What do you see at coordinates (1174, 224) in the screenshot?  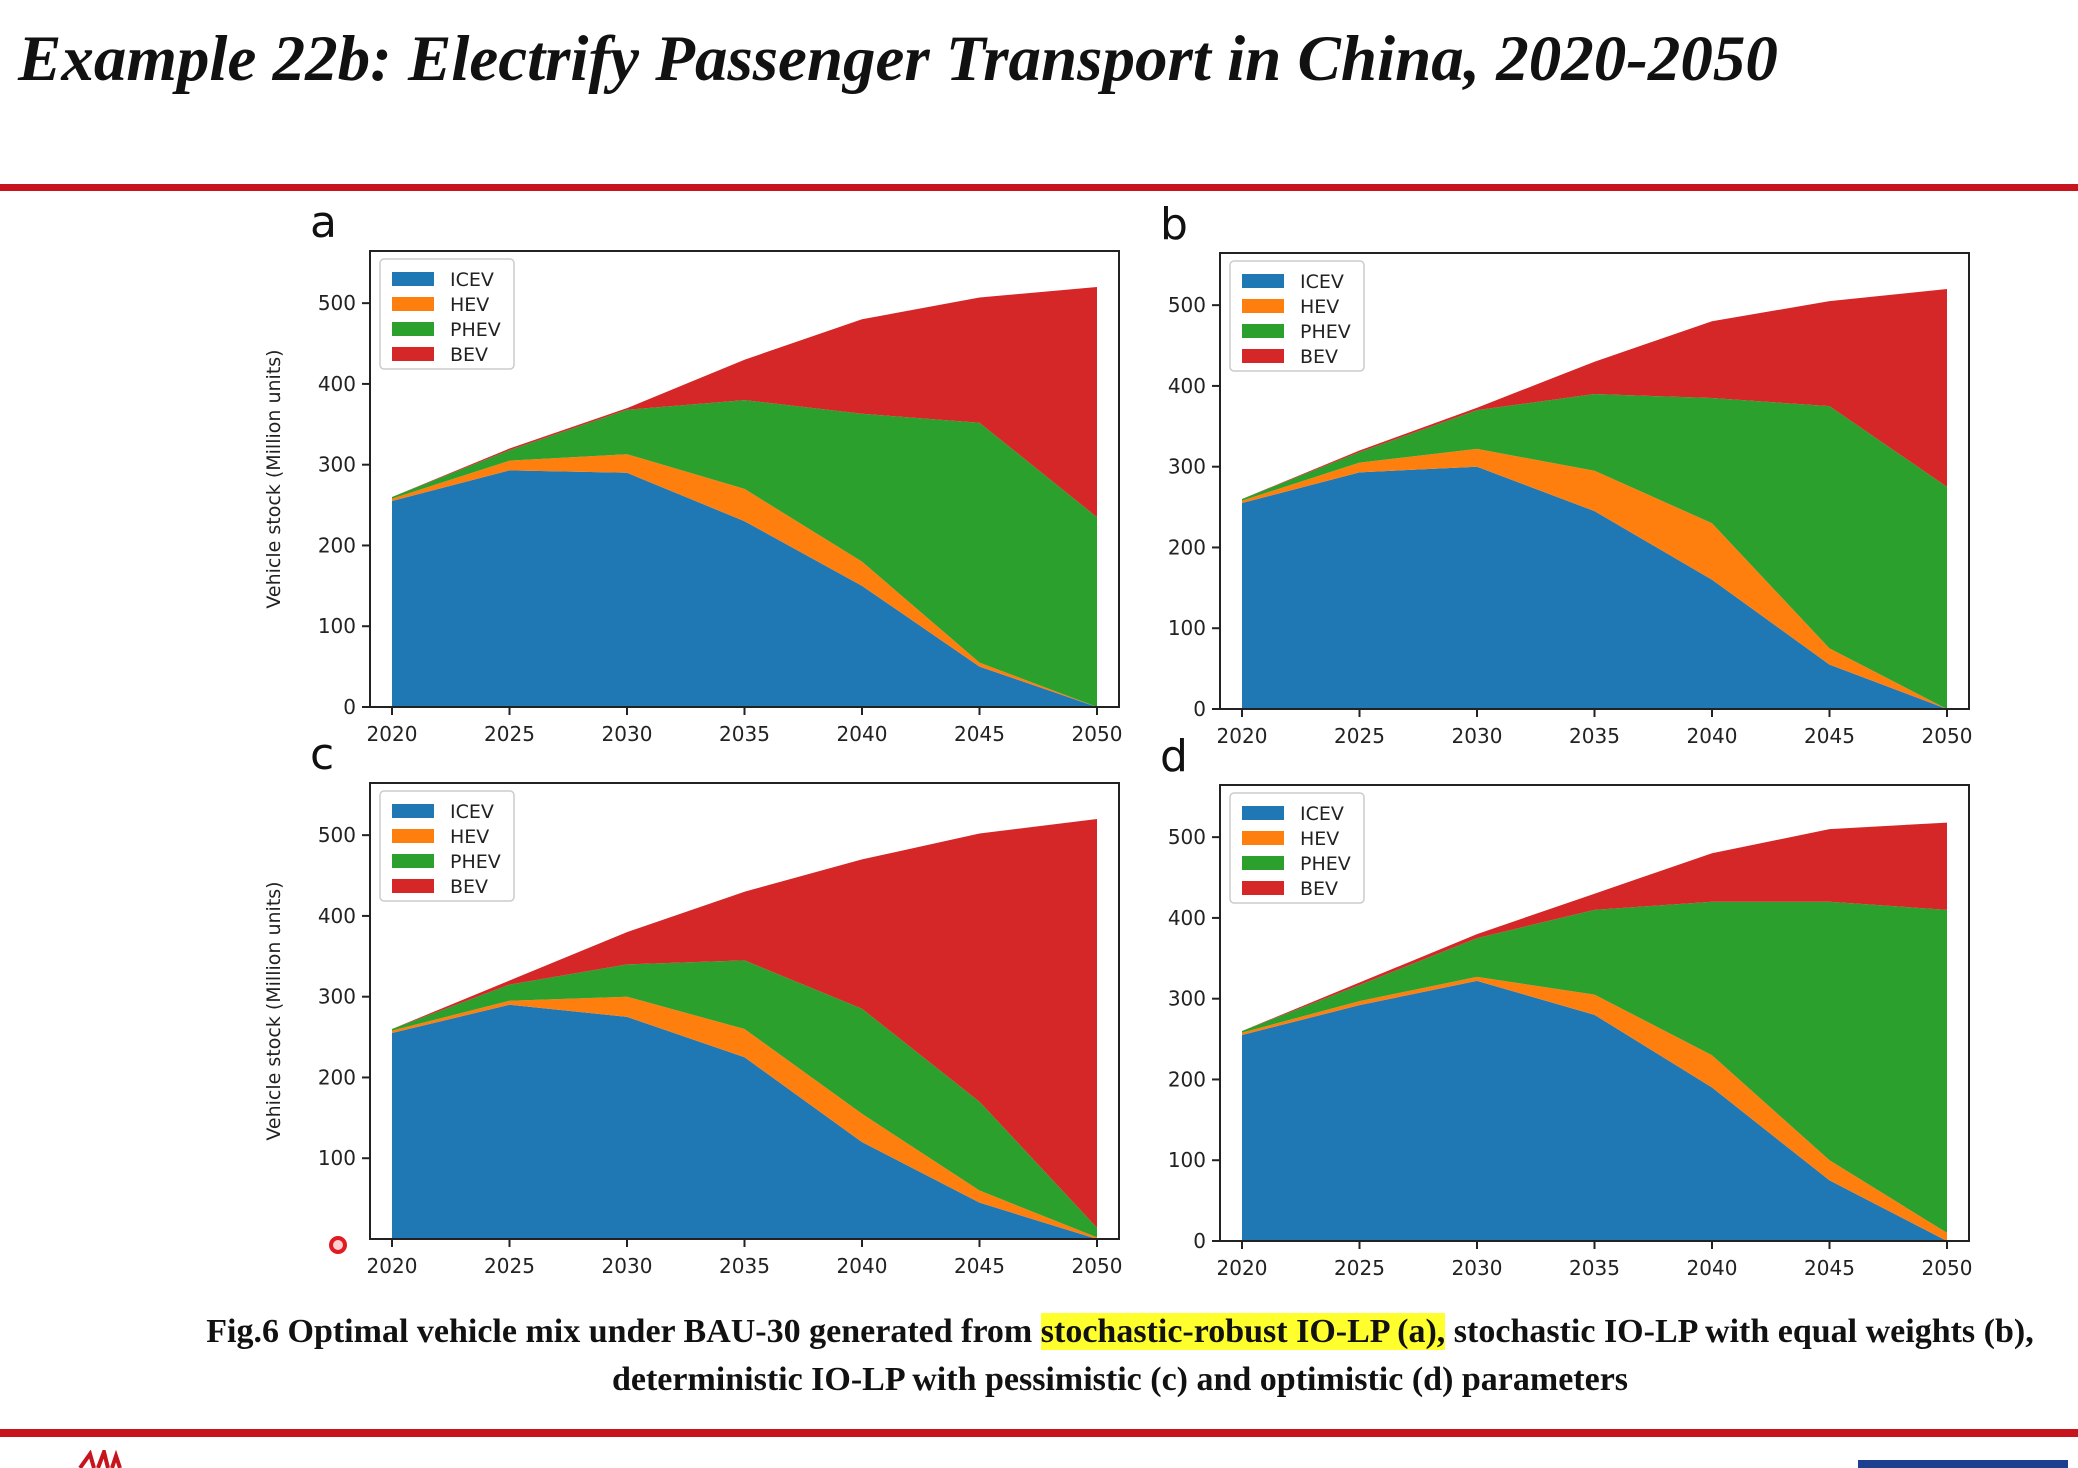 I see `panel-label: b` at bounding box center [1174, 224].